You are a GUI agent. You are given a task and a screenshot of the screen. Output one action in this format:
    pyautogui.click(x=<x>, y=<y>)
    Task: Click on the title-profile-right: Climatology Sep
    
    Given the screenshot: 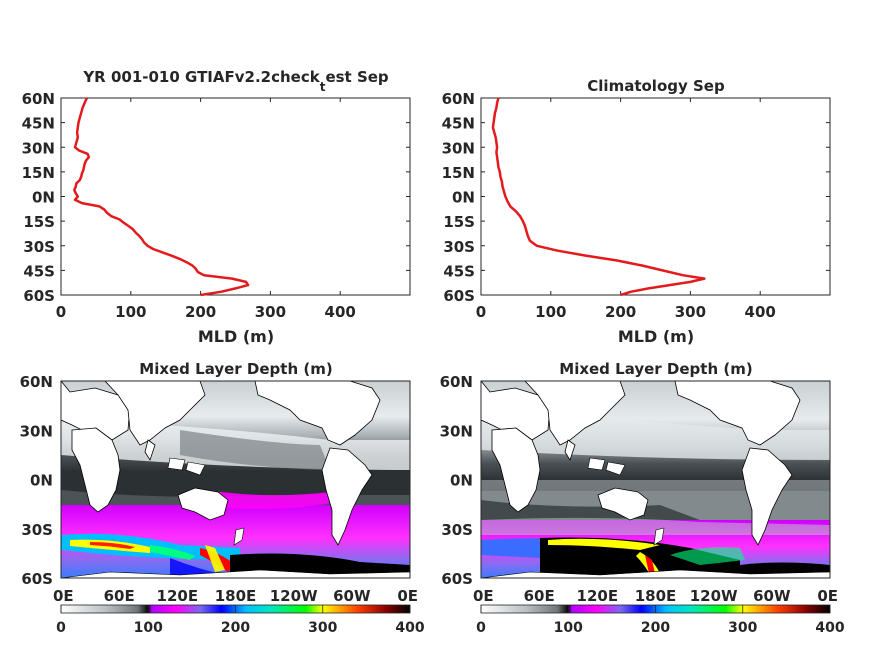 What is the action you would take?
    pyautogui.click(x=656, y=86)
    